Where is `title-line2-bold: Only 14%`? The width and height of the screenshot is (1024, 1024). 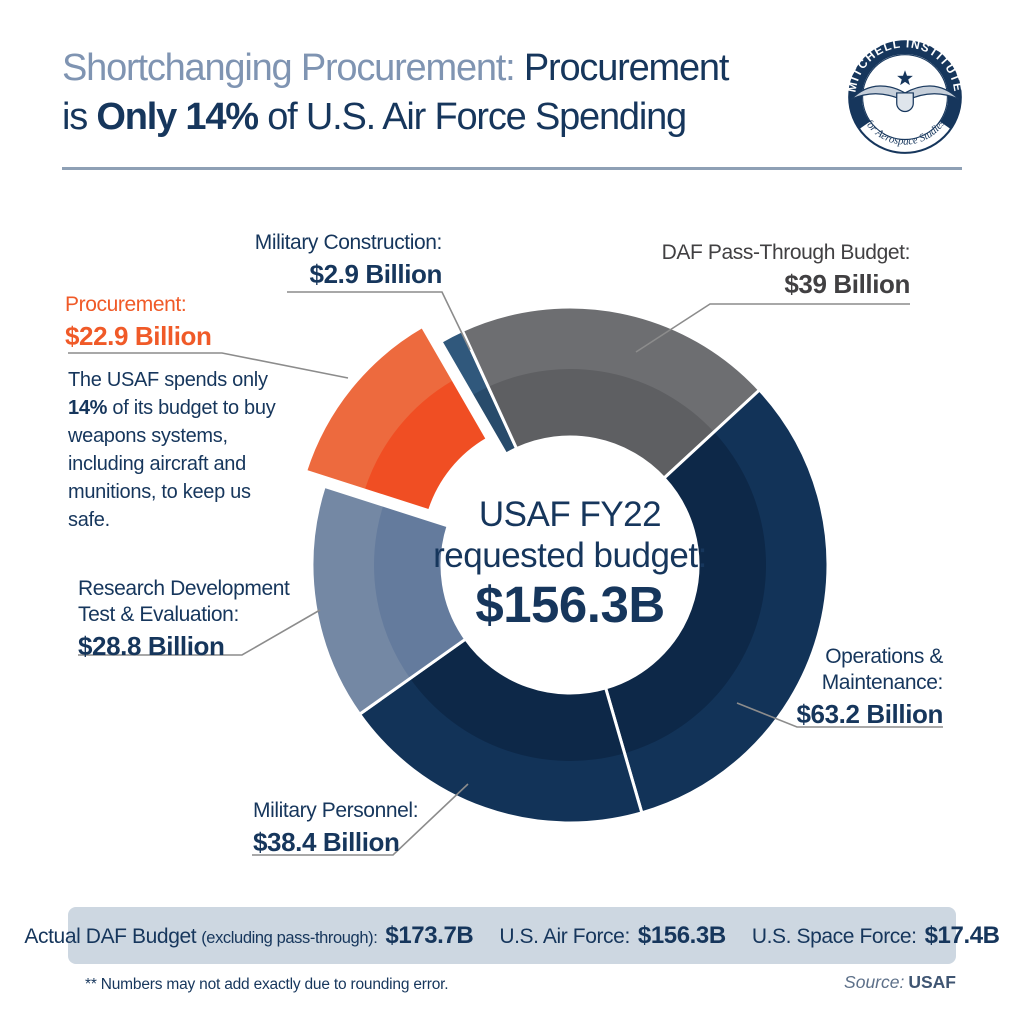 title-line2-bold: Only 14% is located at coordinates (177, 117).